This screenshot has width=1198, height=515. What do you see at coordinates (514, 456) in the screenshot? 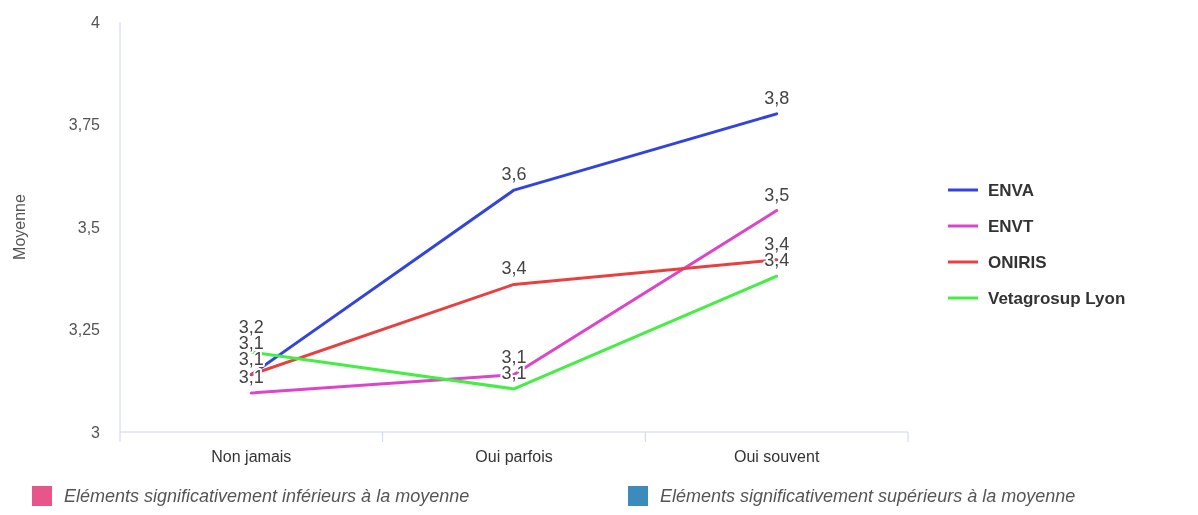
I see `x-tick-label: Oui parfois` at bounding box center [514, 456].